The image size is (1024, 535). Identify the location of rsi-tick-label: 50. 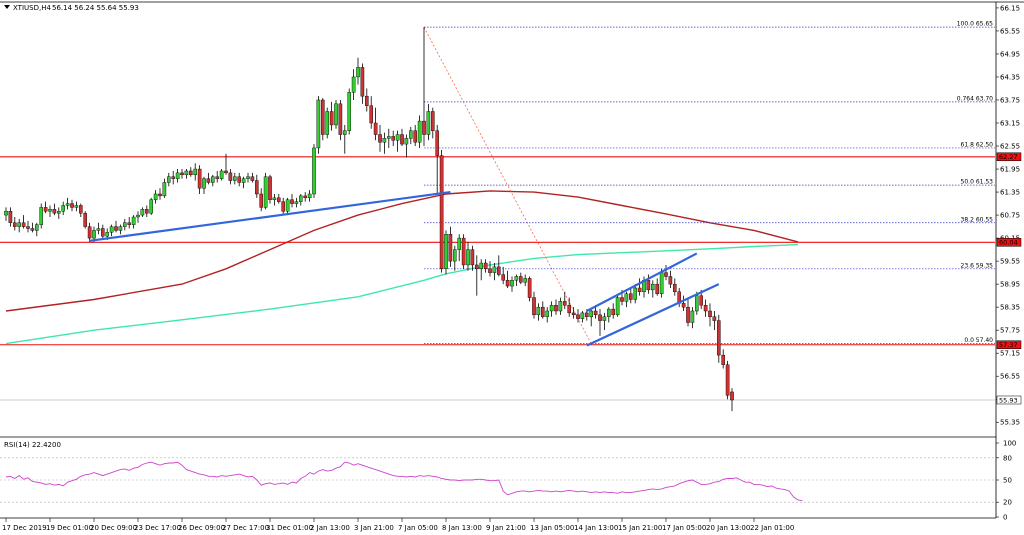
(1007, 481).